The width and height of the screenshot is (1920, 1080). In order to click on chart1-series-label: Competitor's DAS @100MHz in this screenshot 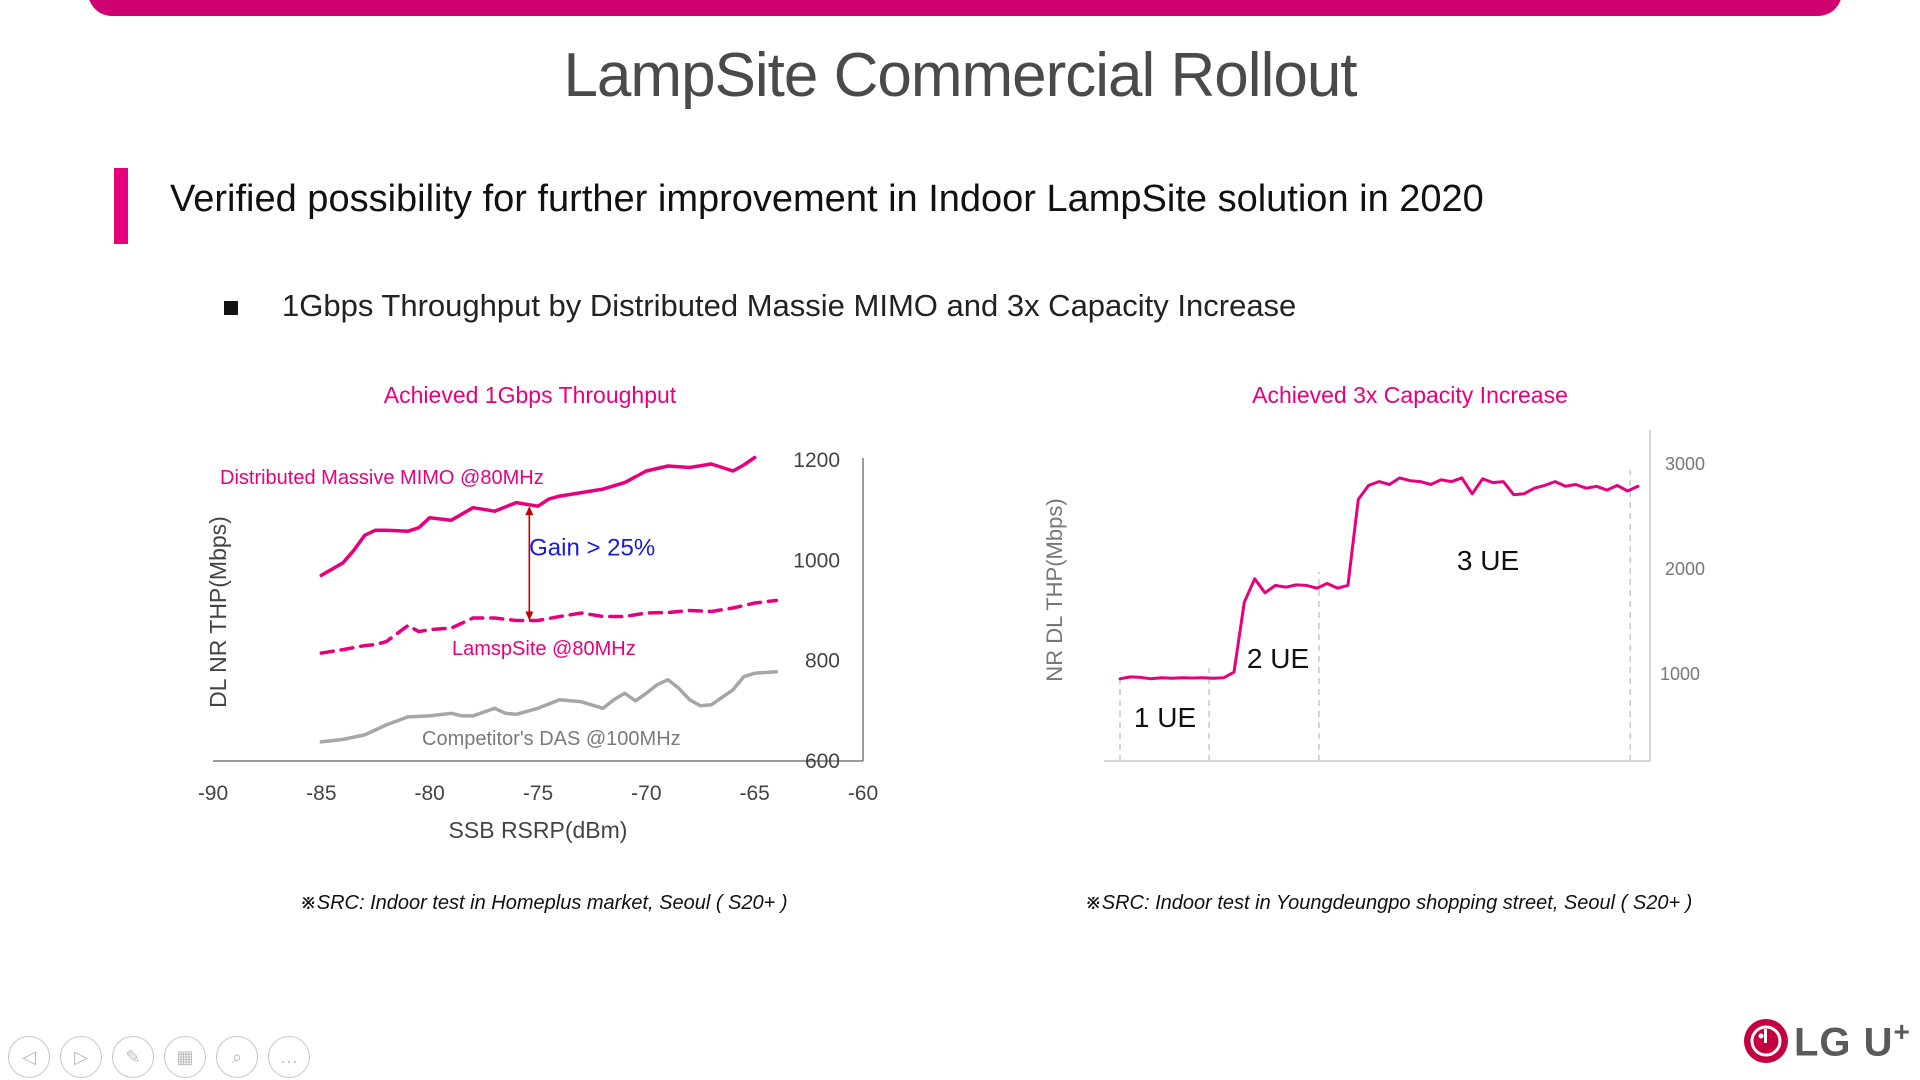, I will do `click(551, 739)`.